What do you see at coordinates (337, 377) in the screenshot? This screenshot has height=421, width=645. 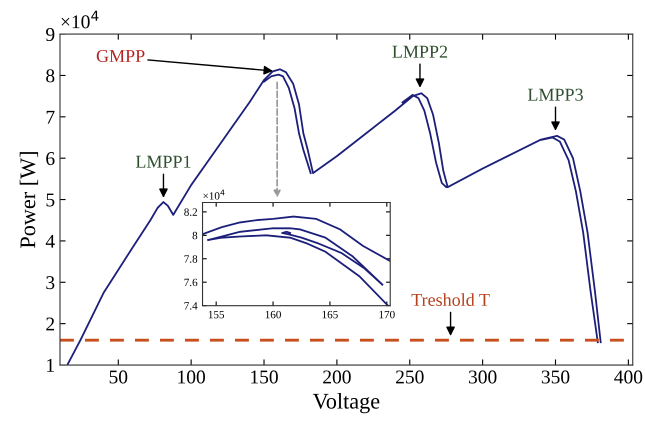 I see `x-tick-label: 200` at bounding box center [337, 377].